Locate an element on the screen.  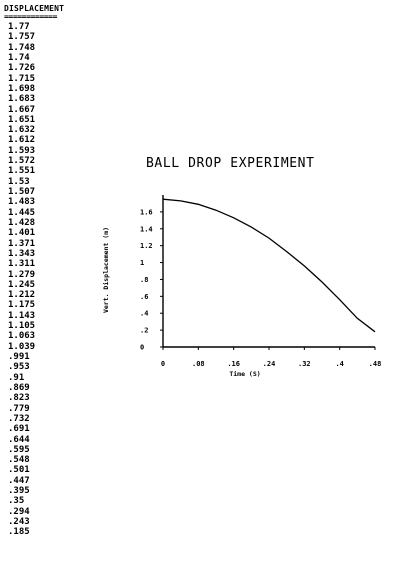
displacement-value: 1.371 is located at coordinates (22, 243).